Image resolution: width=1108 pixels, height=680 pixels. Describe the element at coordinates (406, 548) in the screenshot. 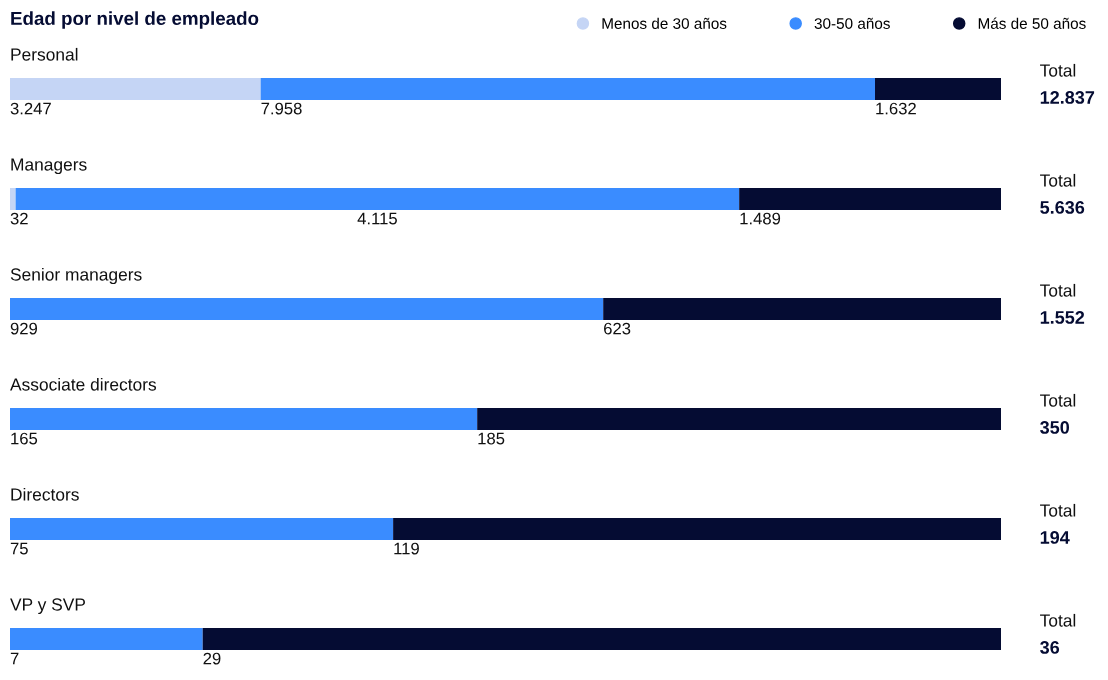

I see `data-label: 119` at that location.